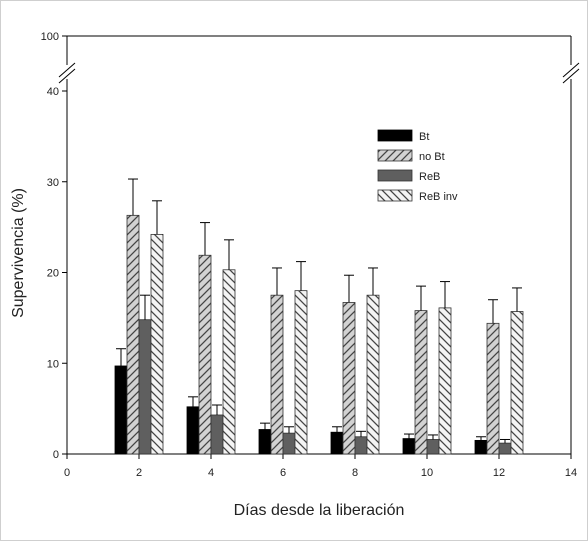 The height and width of the screenshot is (547, 588). I want to click on x-tick-label: 10, so click(427, 473).